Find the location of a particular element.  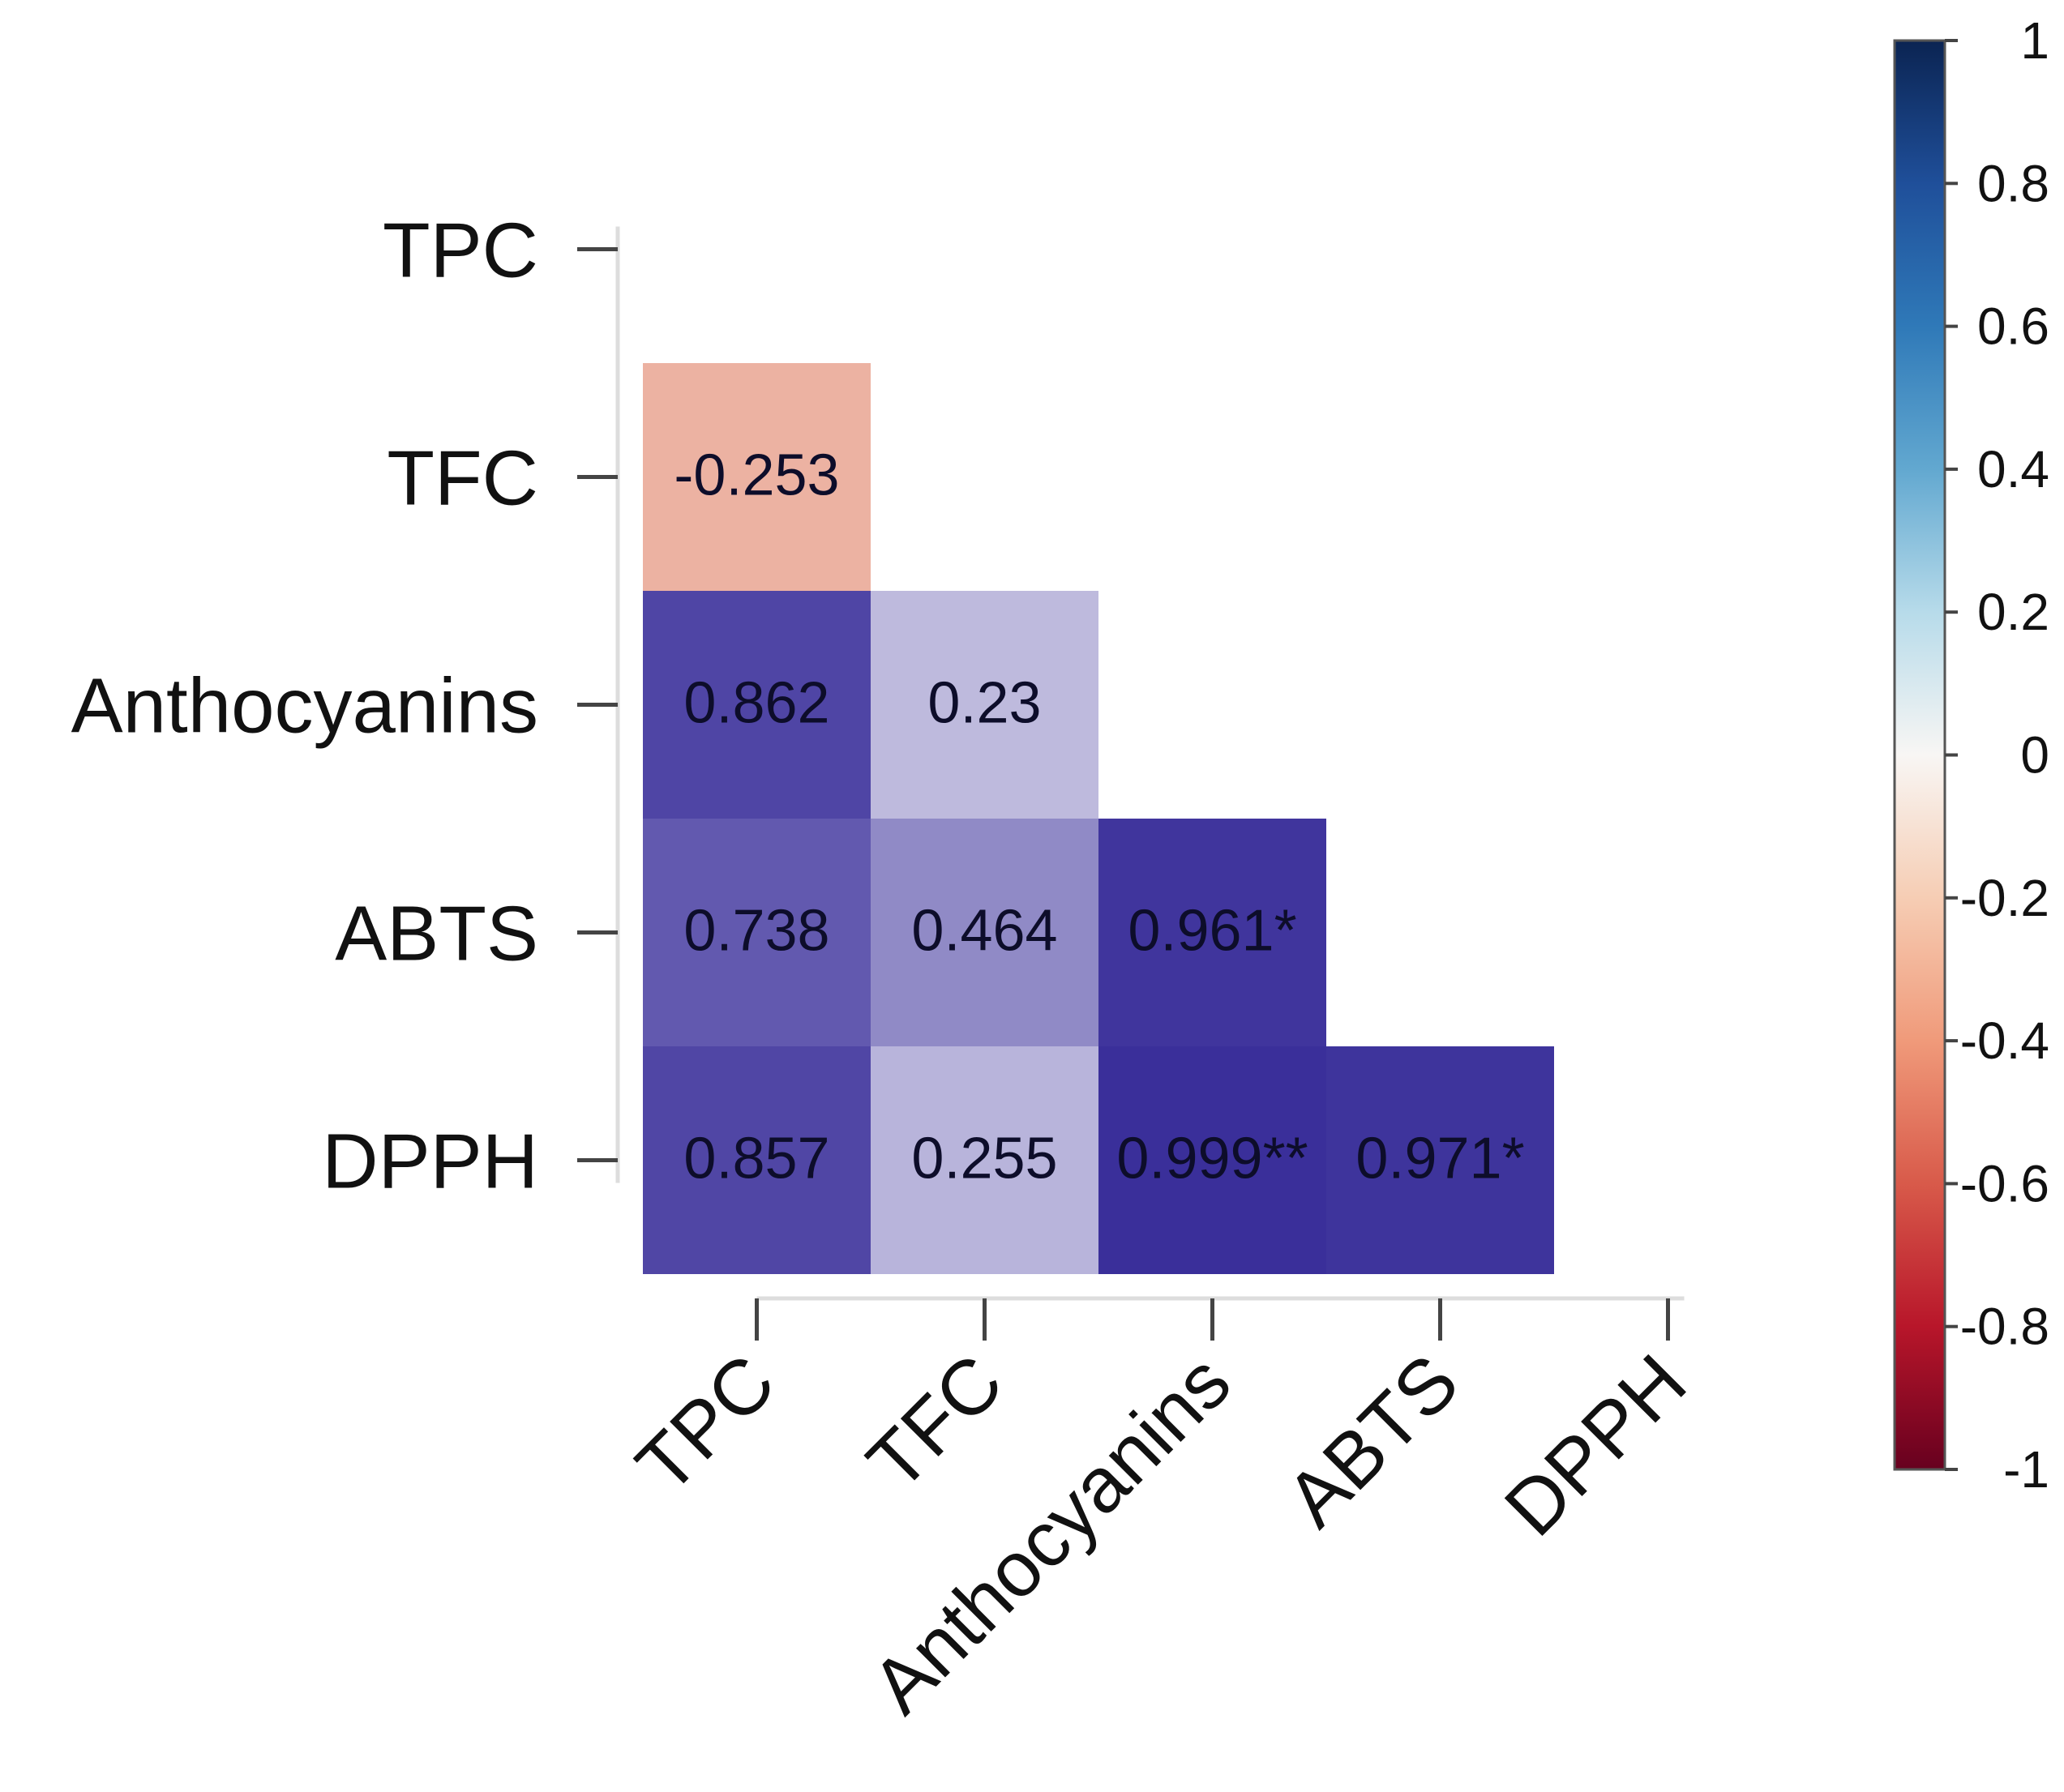

heatmap-cell-label: 0.23 is located at coordinates (984, 703).